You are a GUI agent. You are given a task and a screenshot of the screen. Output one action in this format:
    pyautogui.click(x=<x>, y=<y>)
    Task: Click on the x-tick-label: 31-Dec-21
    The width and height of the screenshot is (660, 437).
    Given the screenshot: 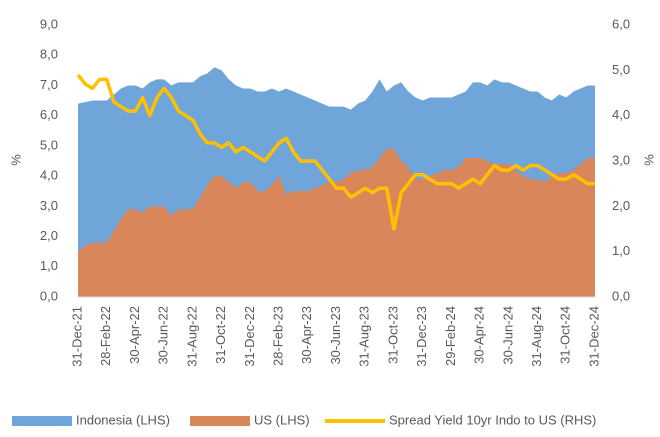 What is the action you would take?
    pyautogui.click(x=76, y=336)
    